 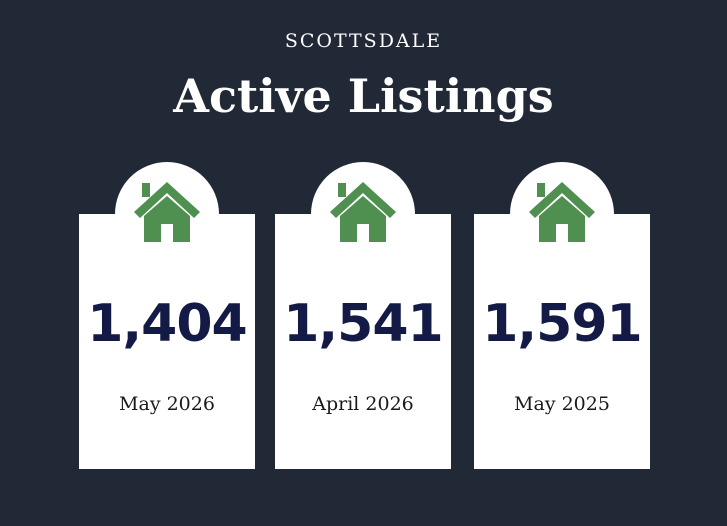 What do you see at coordinates (562, 324) in the screenshot?
I see `listing-count: 1,591` at bounding box center [562, 324].